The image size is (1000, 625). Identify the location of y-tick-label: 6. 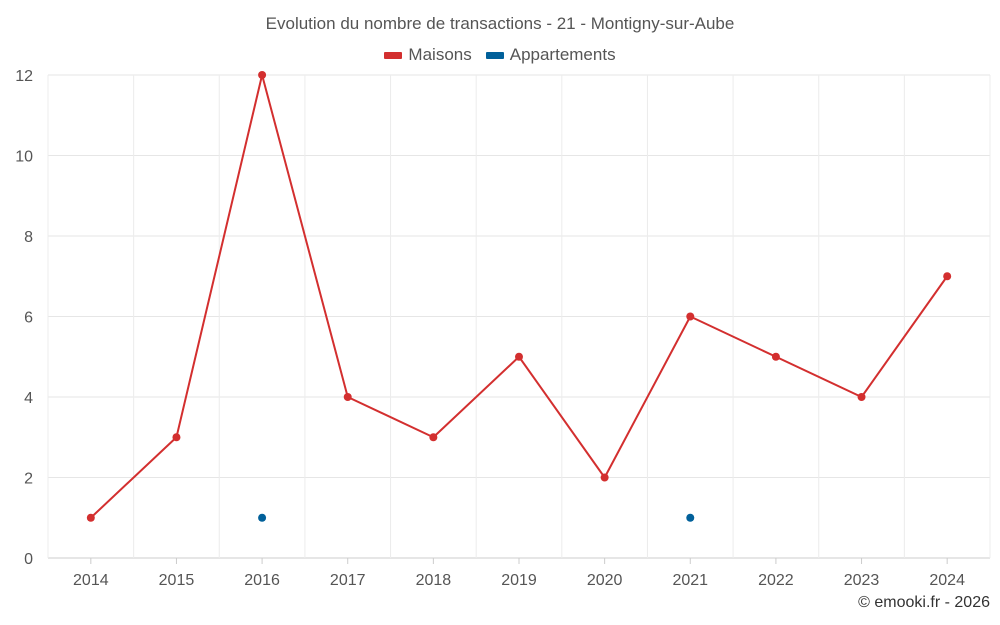
(28, 318).